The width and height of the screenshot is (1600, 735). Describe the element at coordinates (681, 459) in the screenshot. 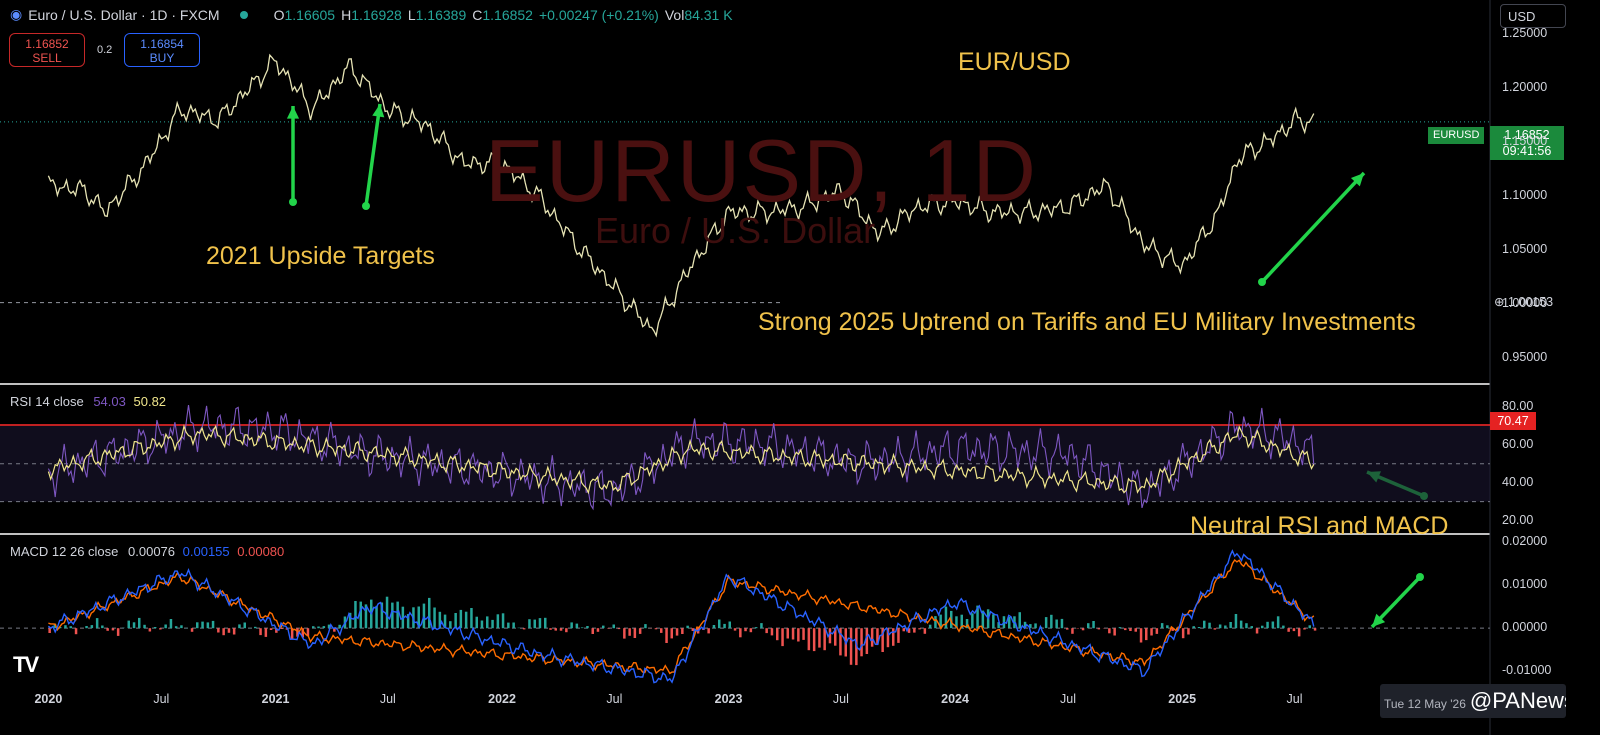

I see `rsi-ma-line` at that location.